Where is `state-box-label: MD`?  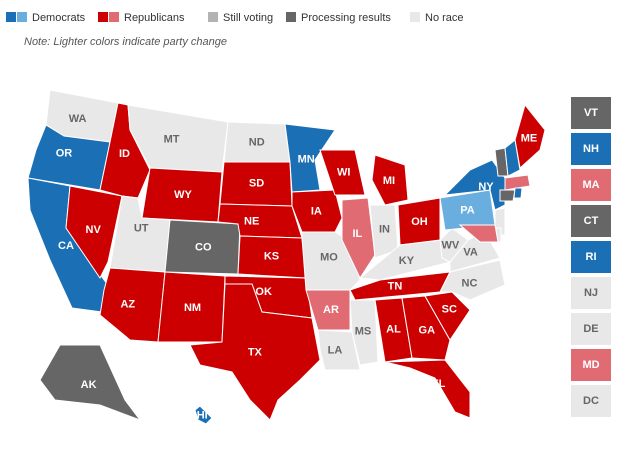 state-box-label: MD is located at coordinates (590, 365).